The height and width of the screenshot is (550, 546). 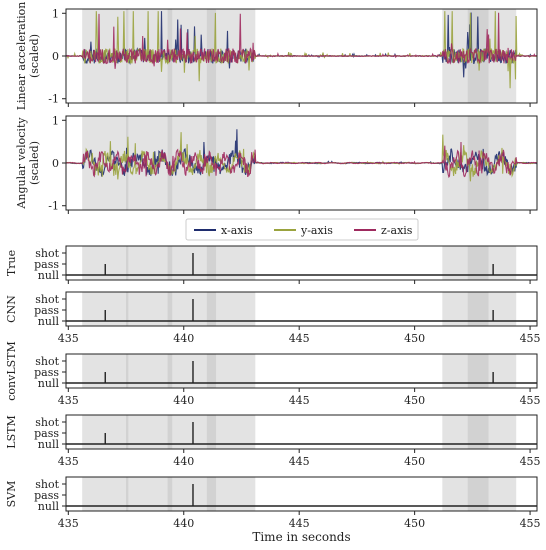 I want to click on legend-label: z-axis, so click(x=397, y=230).